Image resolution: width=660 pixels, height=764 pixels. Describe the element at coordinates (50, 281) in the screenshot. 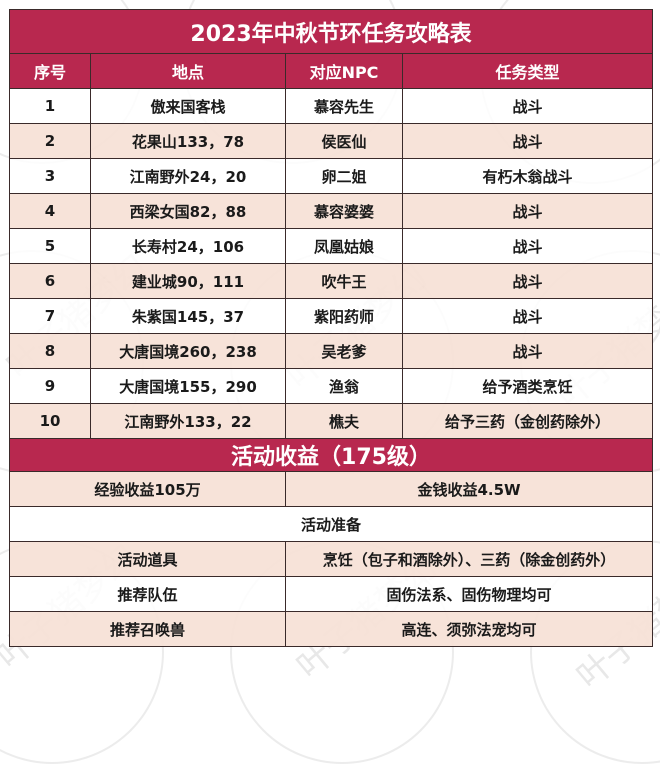

I see `row-no: 6` at that location.